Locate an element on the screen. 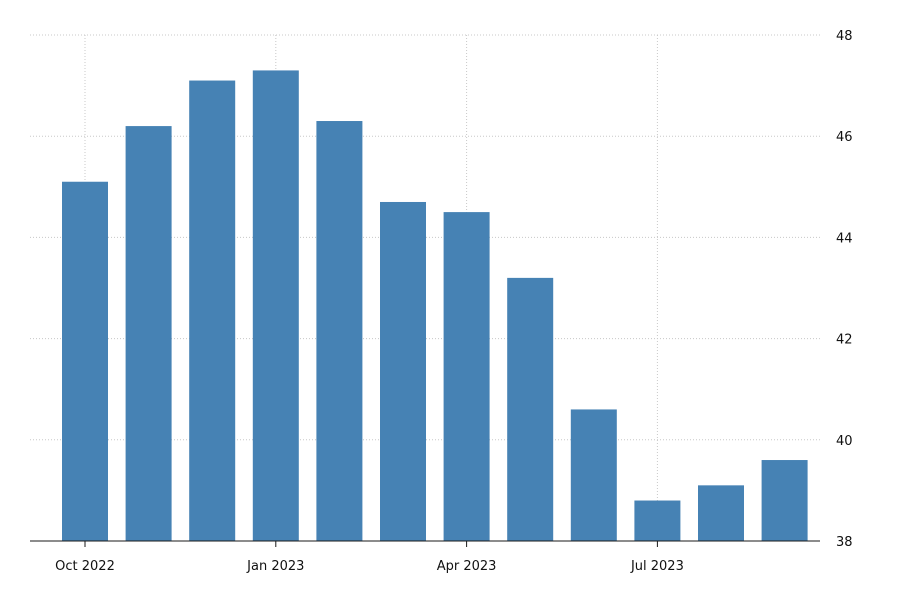  y-tick-label: 38 is located at coordinates (844, 542).